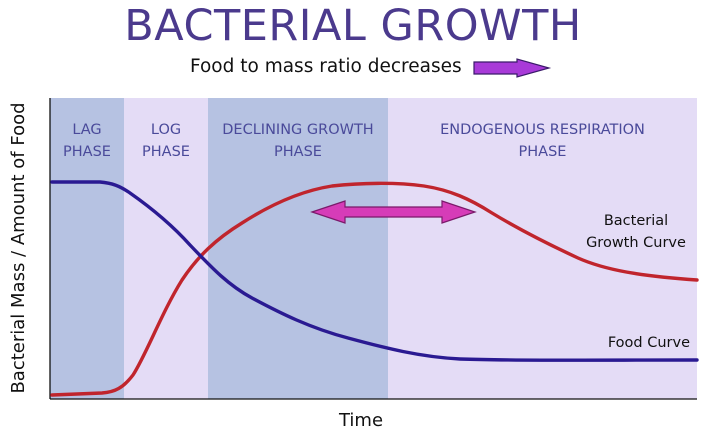  I want to click on right-arrow-shape, so click(512, 68).